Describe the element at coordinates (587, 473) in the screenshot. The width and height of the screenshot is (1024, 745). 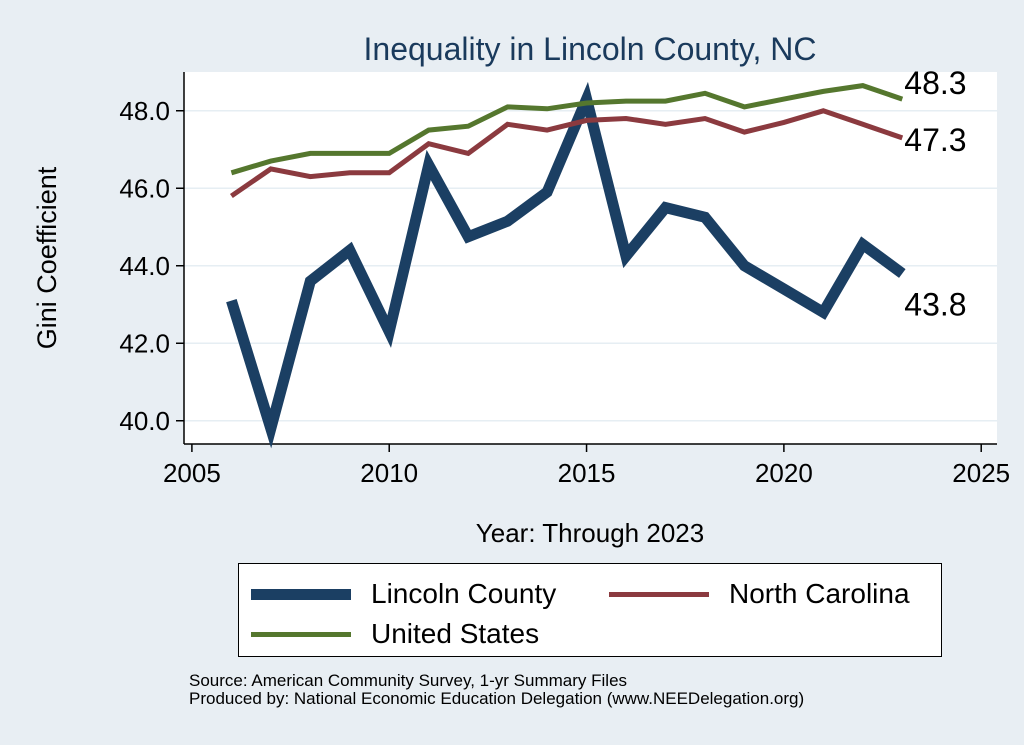
I see `x-tick-label-2015: 2015` at that location.